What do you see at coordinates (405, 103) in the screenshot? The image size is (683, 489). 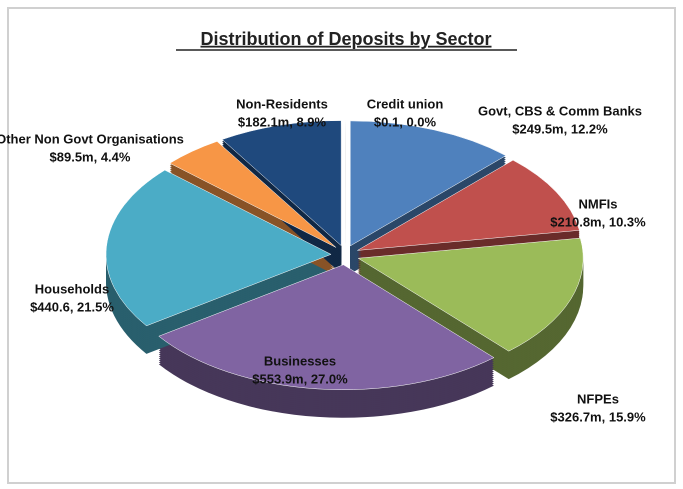 I see `data-label-category: Credit union` at bounding box center [405, 103].